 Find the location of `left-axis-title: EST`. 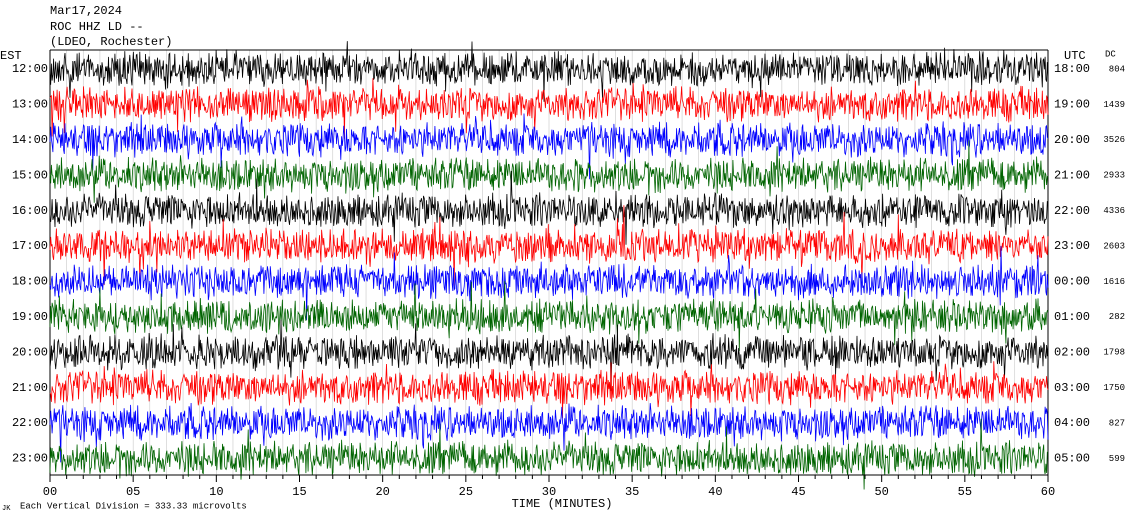

left-axis-title: EST is located at coordinates (11, 56).